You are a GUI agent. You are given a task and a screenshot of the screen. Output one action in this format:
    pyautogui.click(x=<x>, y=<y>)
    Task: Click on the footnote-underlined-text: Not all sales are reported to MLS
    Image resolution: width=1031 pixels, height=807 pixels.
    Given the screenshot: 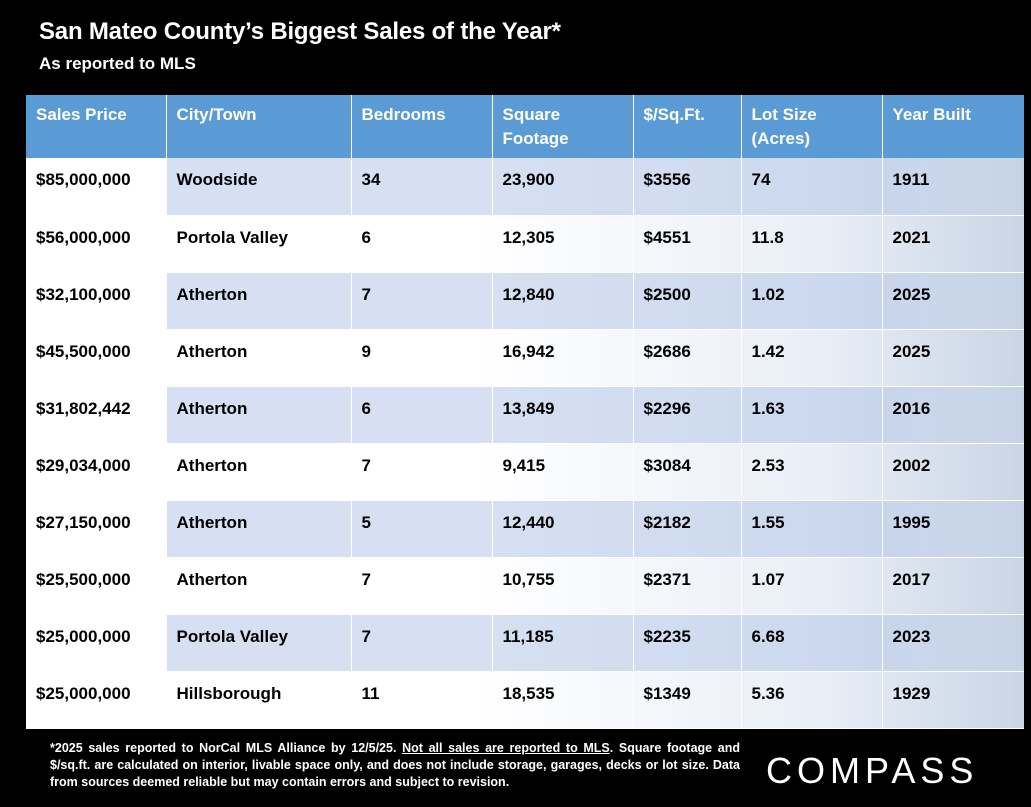 What is the action you would take?
    pyautogui.click(x=506, y=748)
    